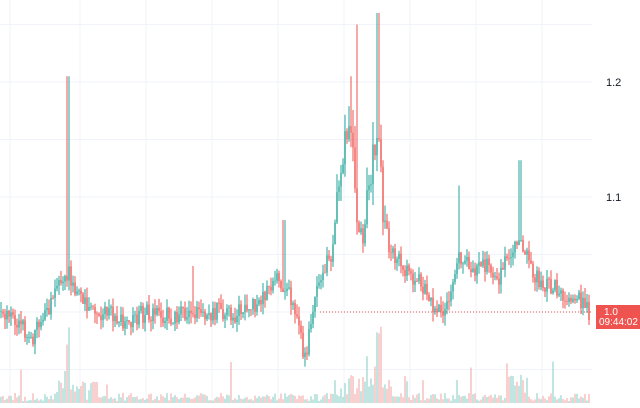  I want to click on price-axis: 1.2 1.1 1.009:44:02, so click(616, 201).